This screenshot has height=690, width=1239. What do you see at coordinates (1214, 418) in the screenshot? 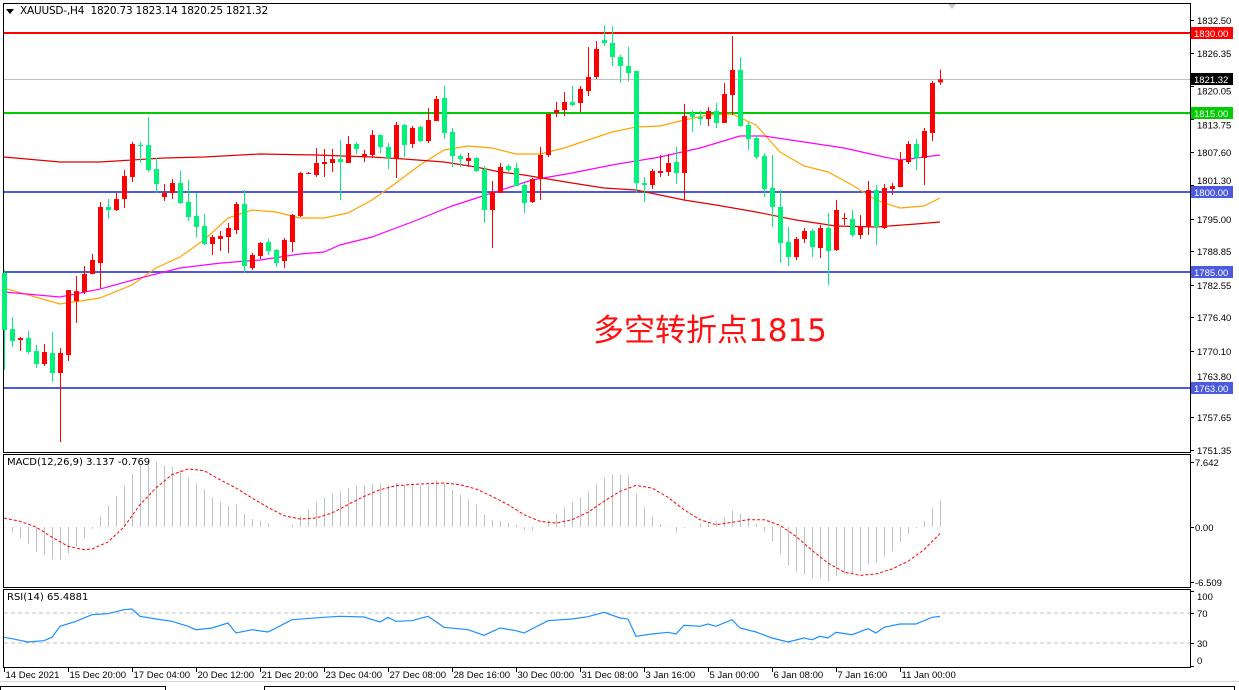
I see `price-tick-label: 1757.65` at bounding box center [1214, 418].